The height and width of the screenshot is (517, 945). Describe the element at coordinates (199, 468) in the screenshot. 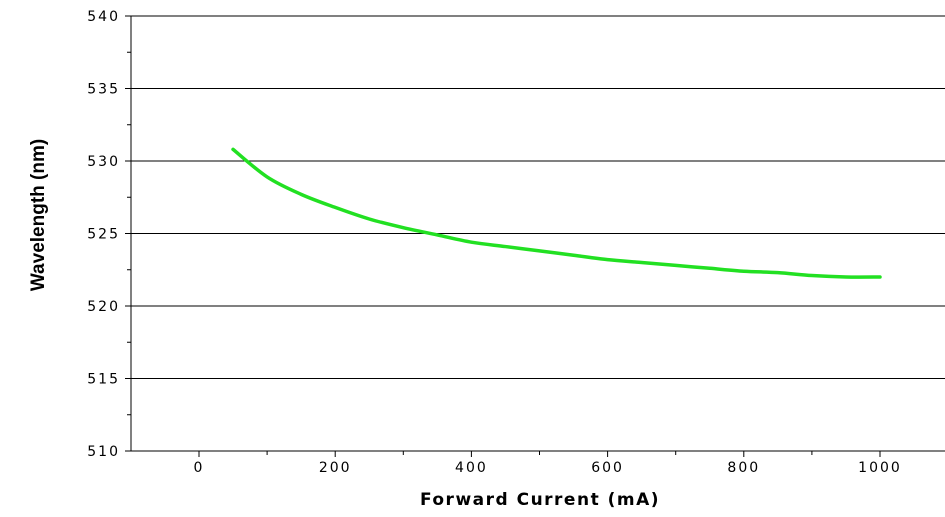

I see `x-tick-label-0: 0` at that location.